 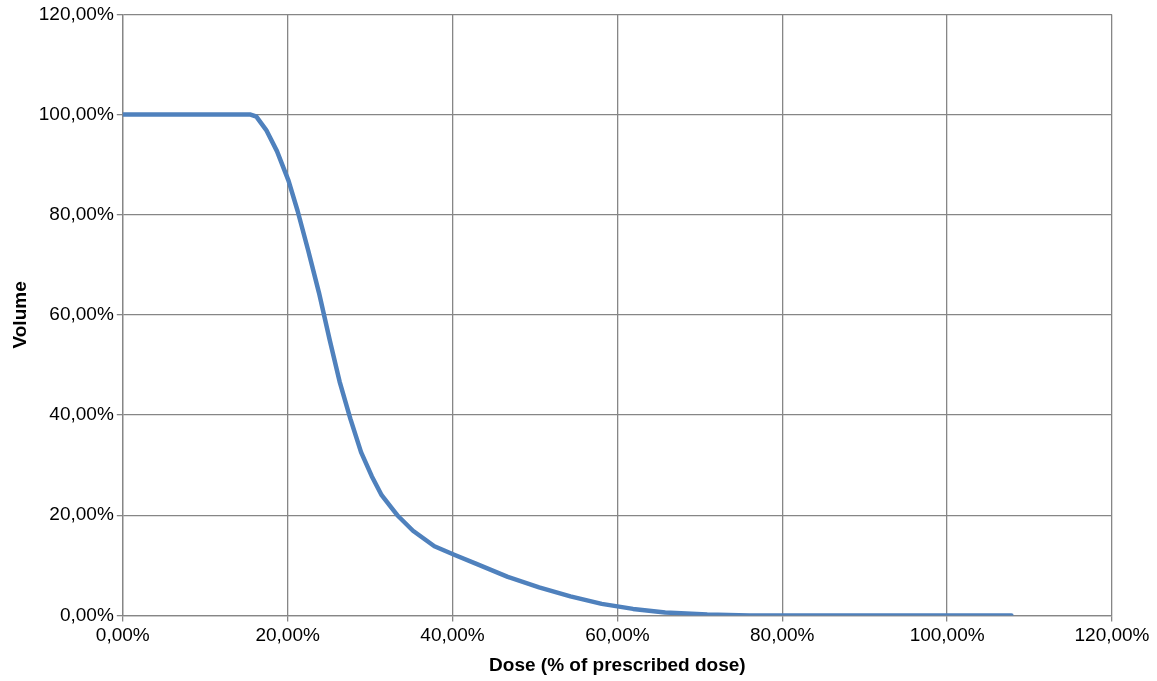 I want to click on x-tick-label: 100,00%, so click(x=947, y=635).